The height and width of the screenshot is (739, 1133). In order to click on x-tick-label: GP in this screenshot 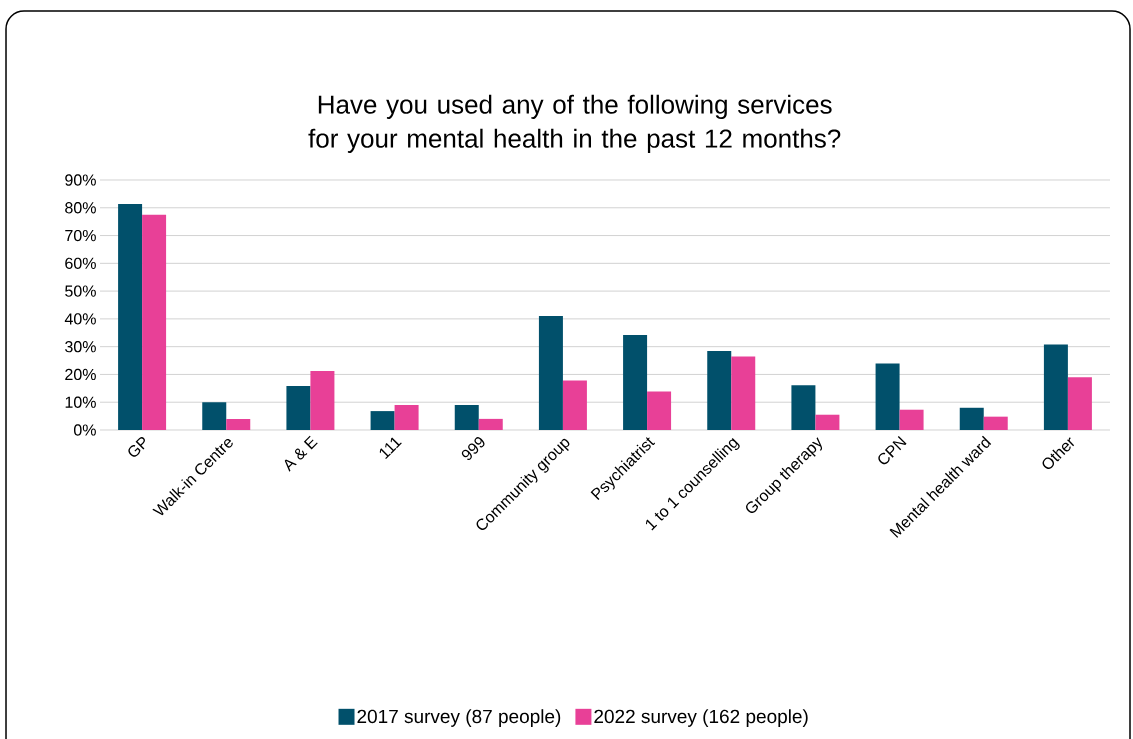, I will do `click(136, 447)`.